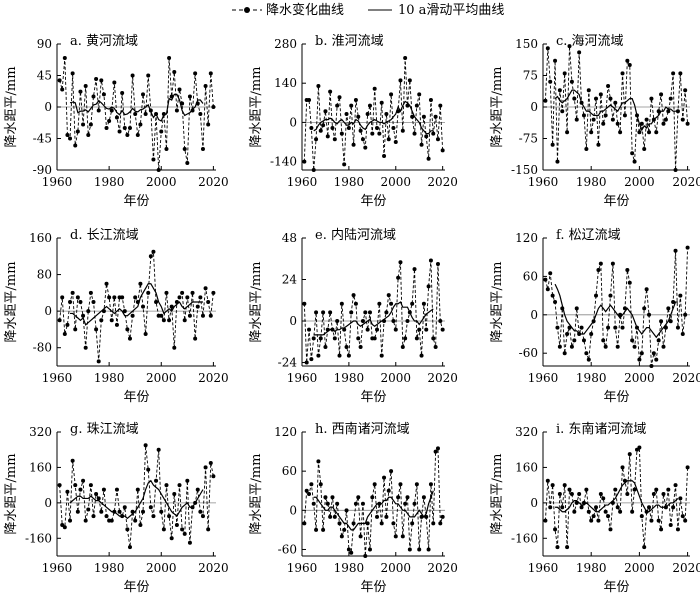 This screenshot has height=593, width=700. I want to click on y-tick-label: 45, so click(44, 76).